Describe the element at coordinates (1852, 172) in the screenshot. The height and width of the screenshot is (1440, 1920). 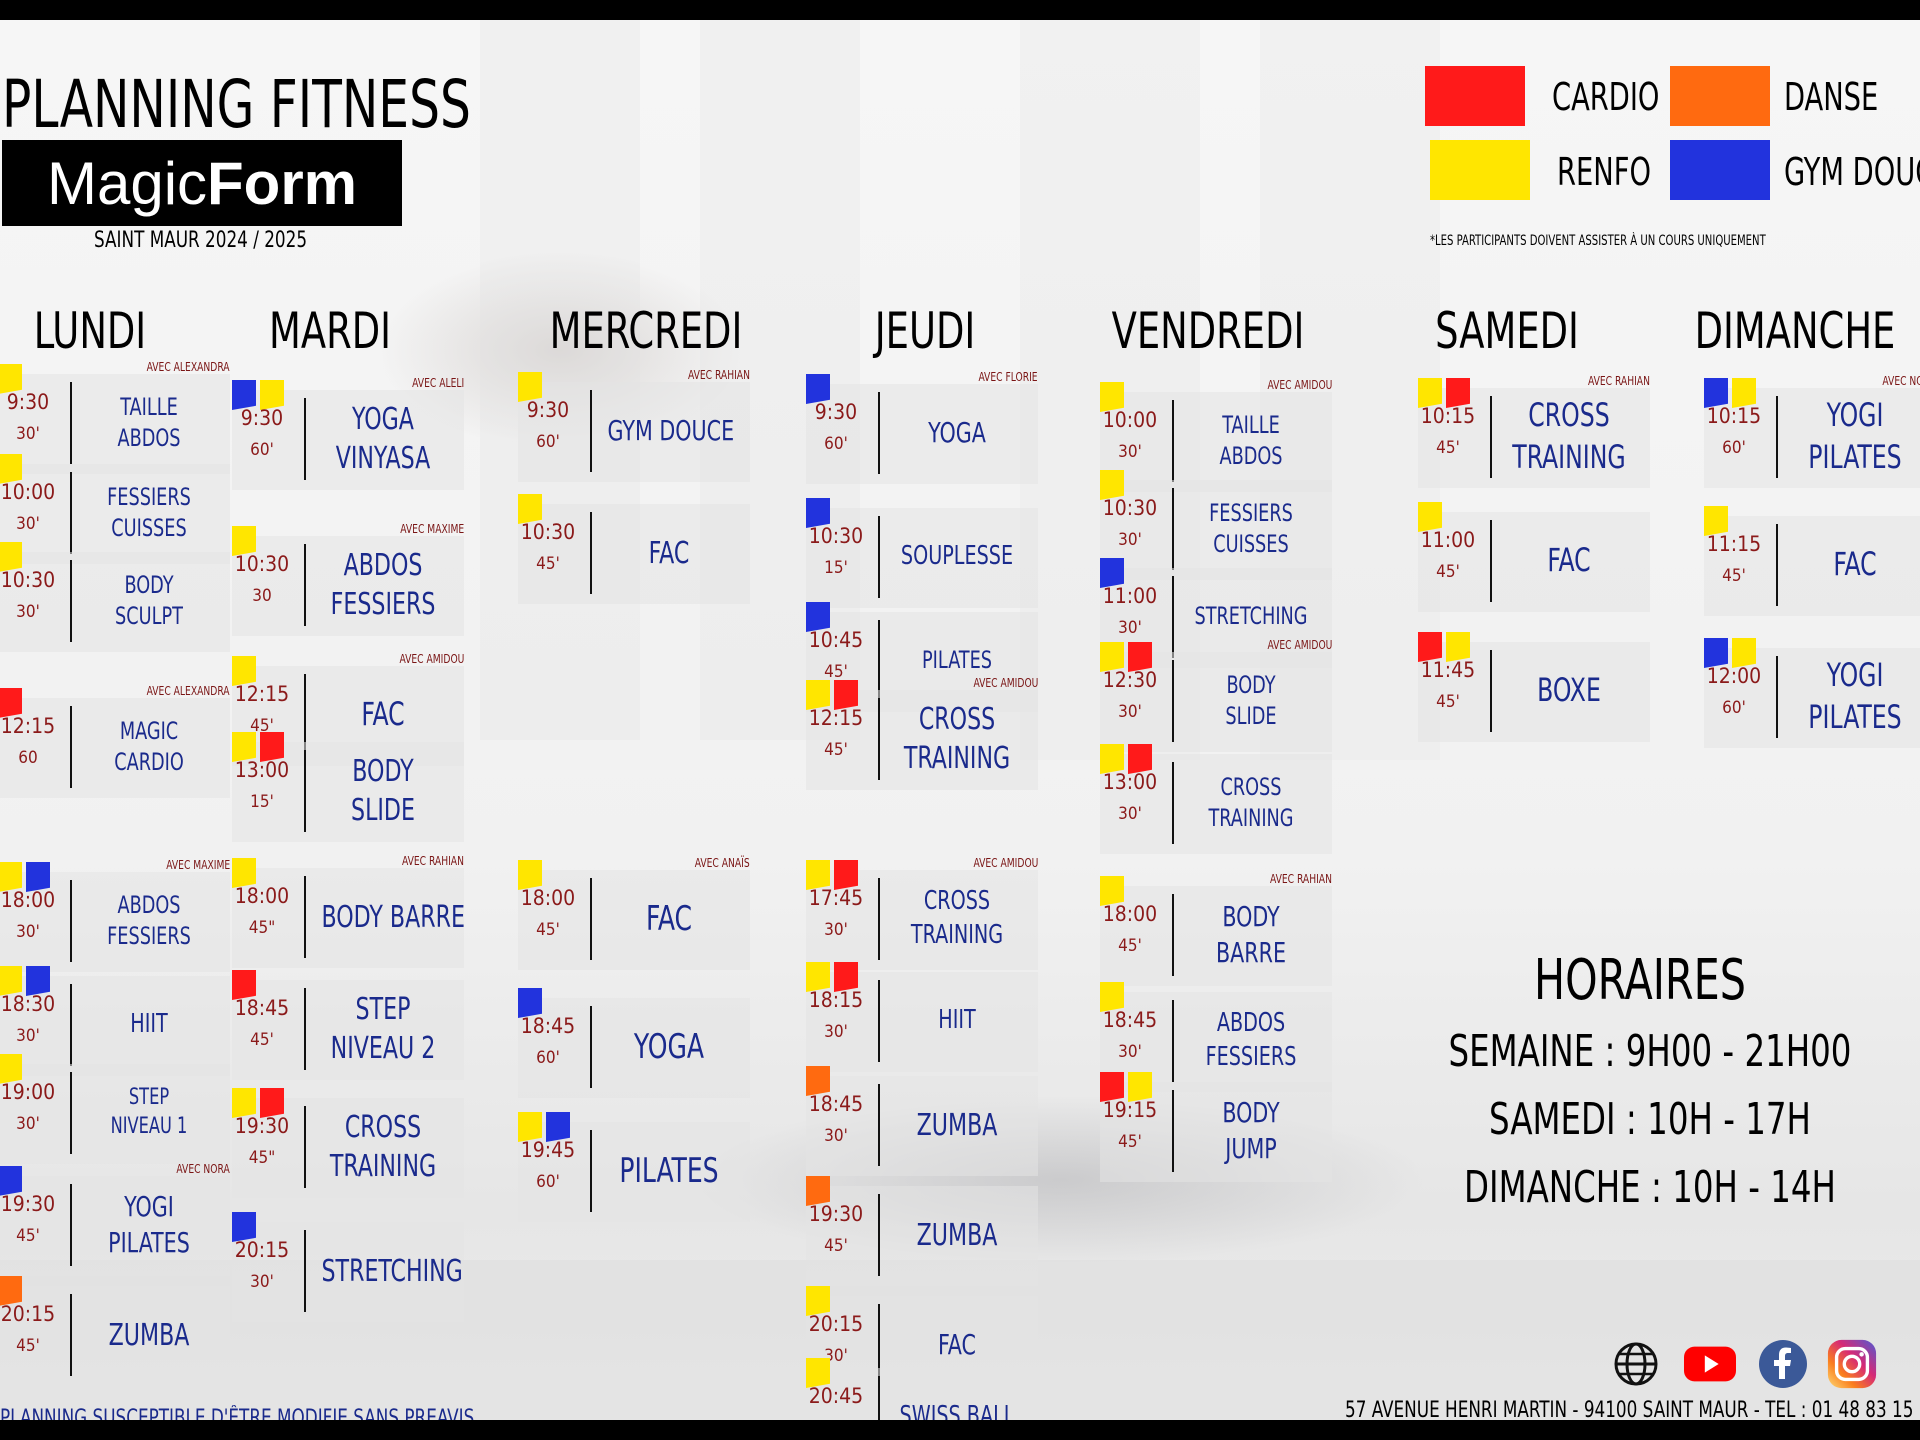
I see `legend-label-gym-douce: GYM DOUCE` at that location.